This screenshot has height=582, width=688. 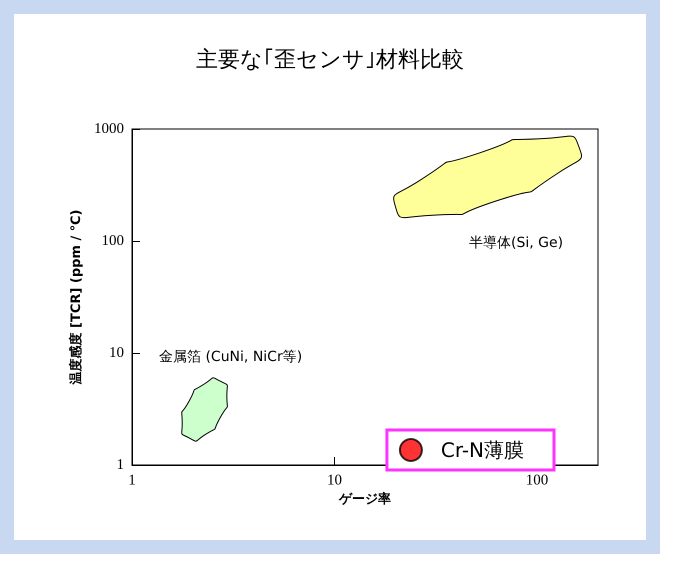 What do you see at coordinates (516, 243) in the screenshot?
I see `annotation: 半導体(Si, Ge)` at bounding box center [516, 243].